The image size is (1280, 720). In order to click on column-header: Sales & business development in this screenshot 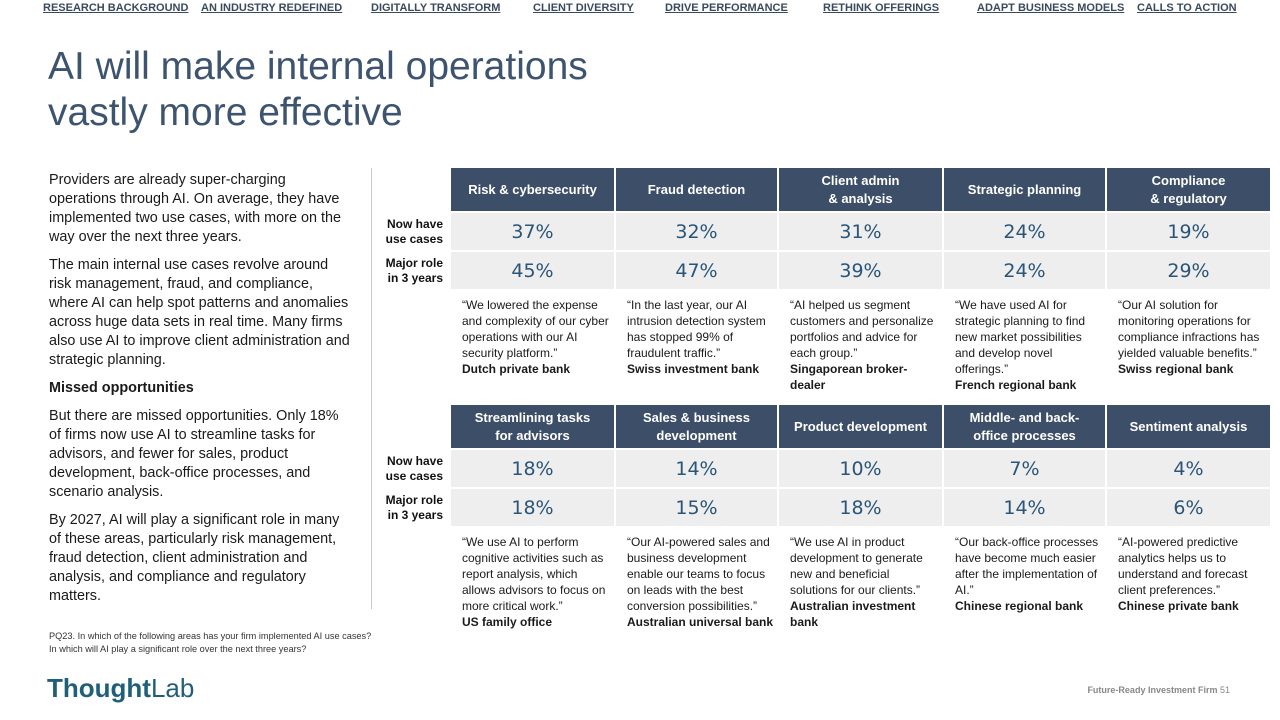, I will do `click(696, 426)`.